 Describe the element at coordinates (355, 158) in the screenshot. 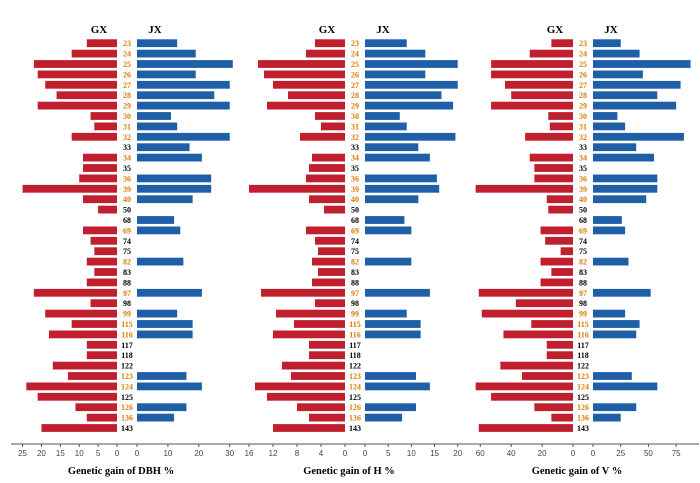

I see `category-label-34: 34` at that location.